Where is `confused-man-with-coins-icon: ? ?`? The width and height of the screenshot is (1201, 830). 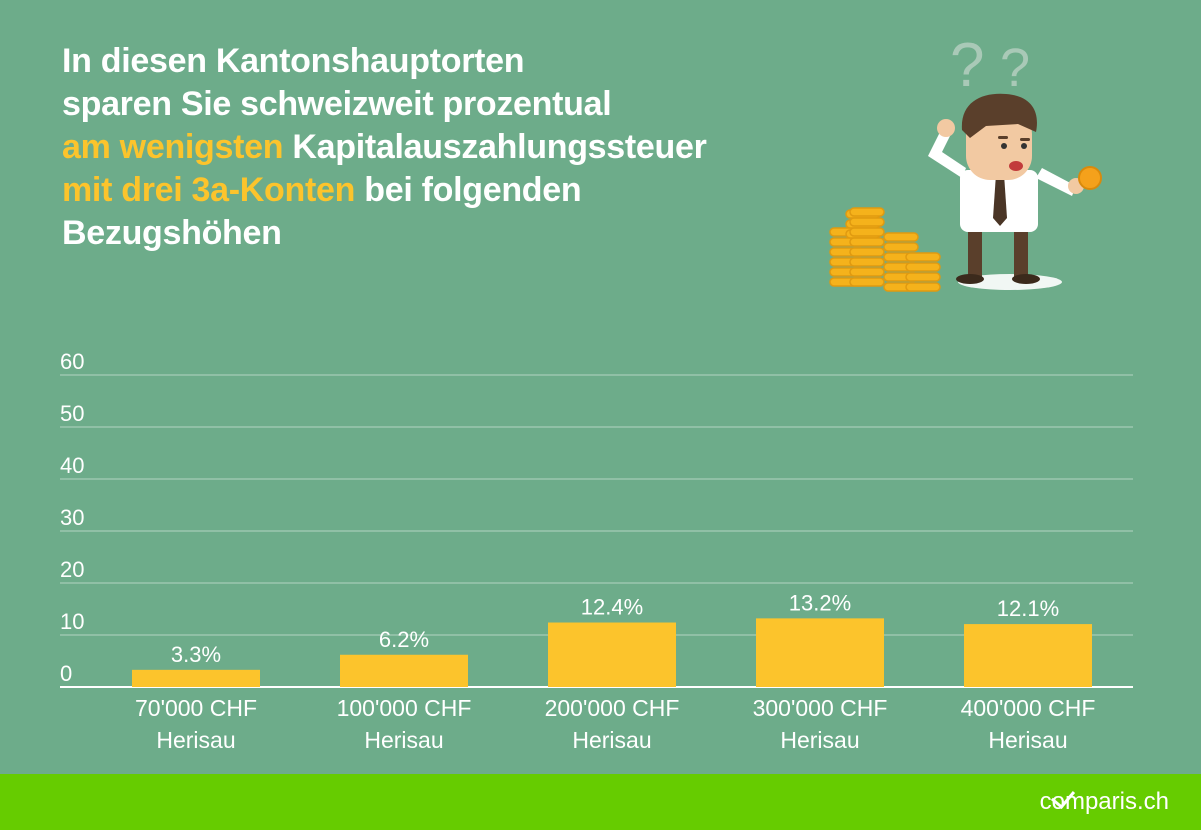 confused-man-with-coins-icon: ? ? is located at coordinates (965, 161).